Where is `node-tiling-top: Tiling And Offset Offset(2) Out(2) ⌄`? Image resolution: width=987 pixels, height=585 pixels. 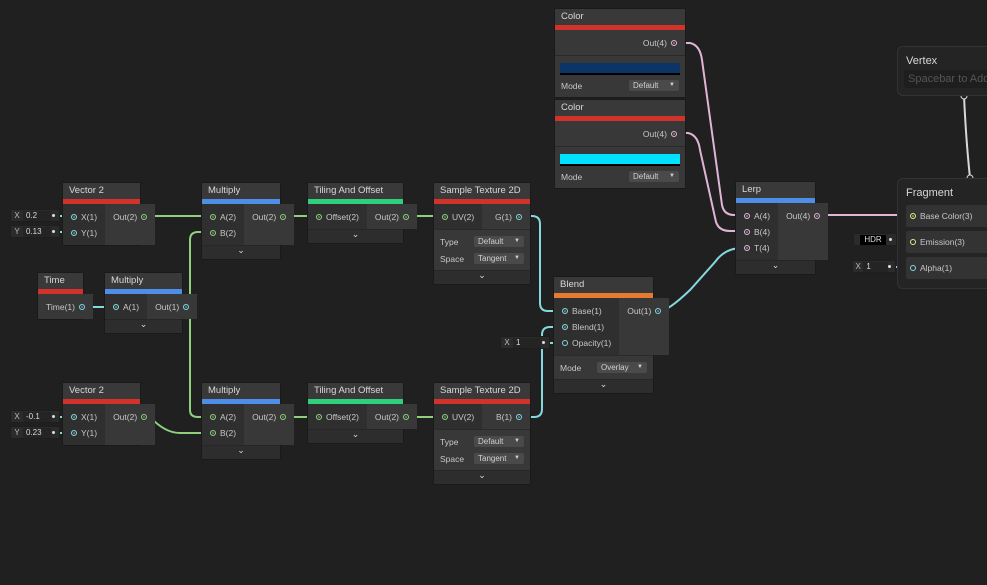 node-tiling-top: Tiling And Offset Offset(2) Out(2) ⌄ is located at coordinates (362, 213).